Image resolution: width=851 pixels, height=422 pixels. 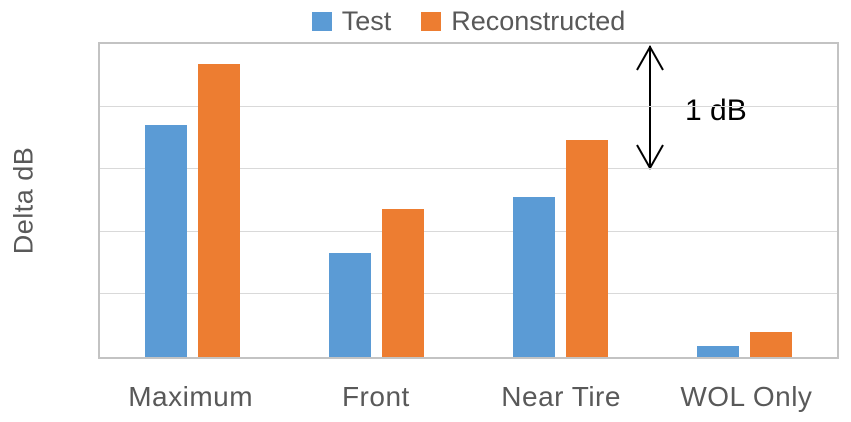 I want to click on x-axis-label-front: Front, so click(x=375, y=396).